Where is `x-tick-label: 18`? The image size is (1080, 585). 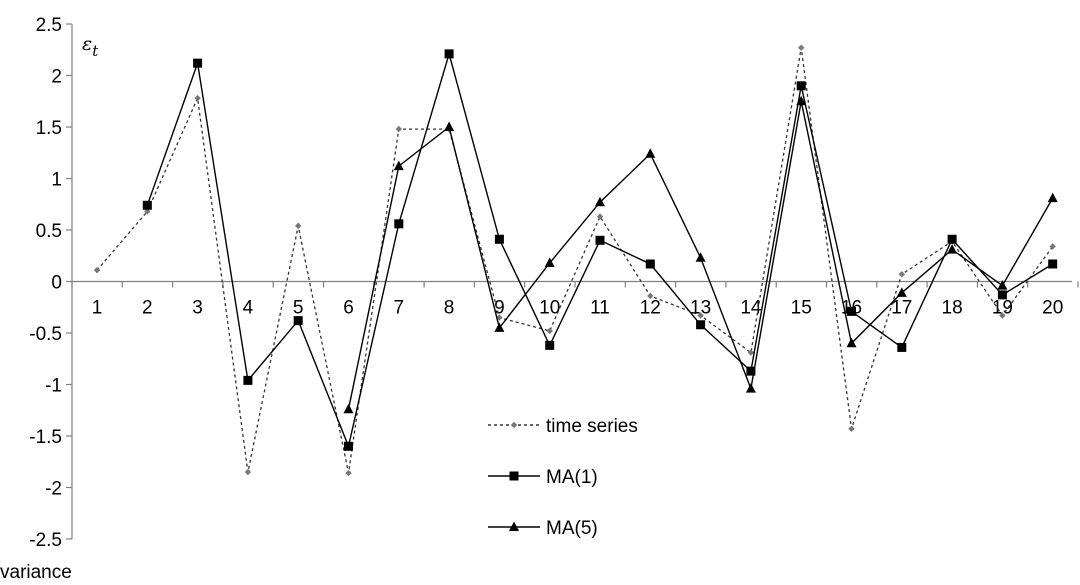 x-tick-label: 18 is located at coordinates (952, 308).